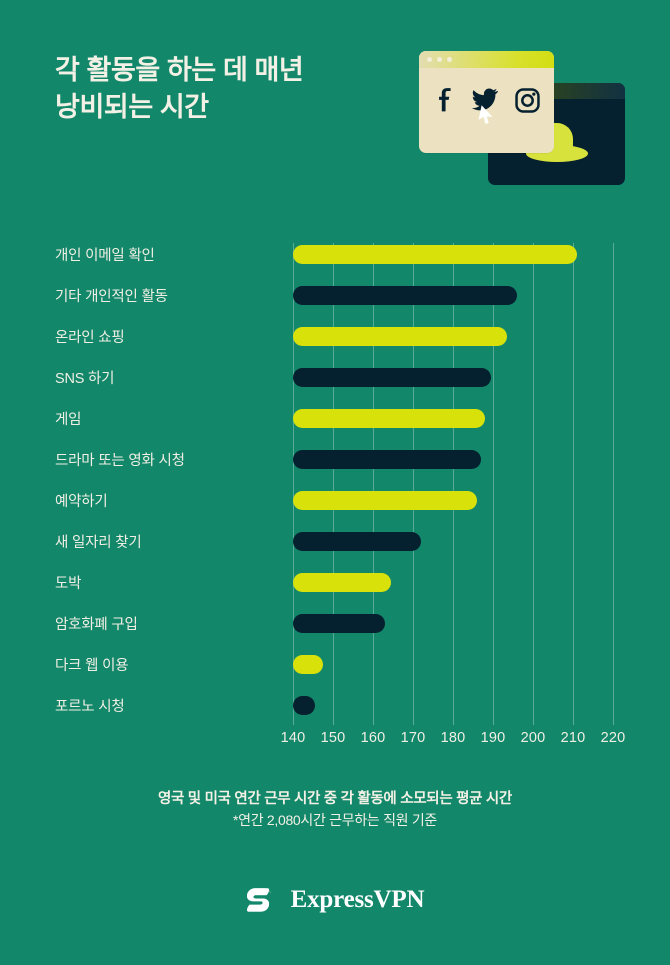 The width and height of the screenshot is (670, 965). What do you see at coordinates (357, 899) in the screenshot?
I see `brand-name: ExpressVPN` at bounding box center [357, 899].